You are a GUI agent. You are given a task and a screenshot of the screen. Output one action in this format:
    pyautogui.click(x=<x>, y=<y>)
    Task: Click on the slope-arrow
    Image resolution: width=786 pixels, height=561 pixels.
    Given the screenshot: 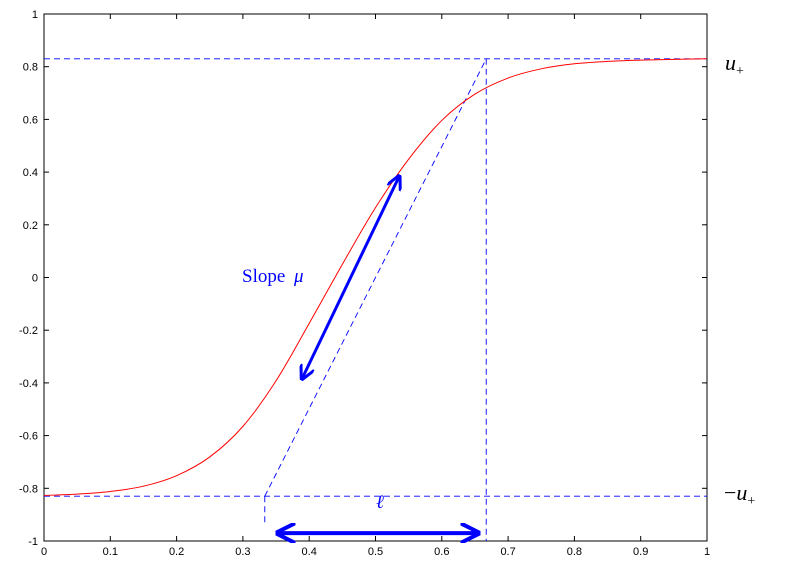 What is the action you would take?
    pyautogui.click(x=351, y=277)
    